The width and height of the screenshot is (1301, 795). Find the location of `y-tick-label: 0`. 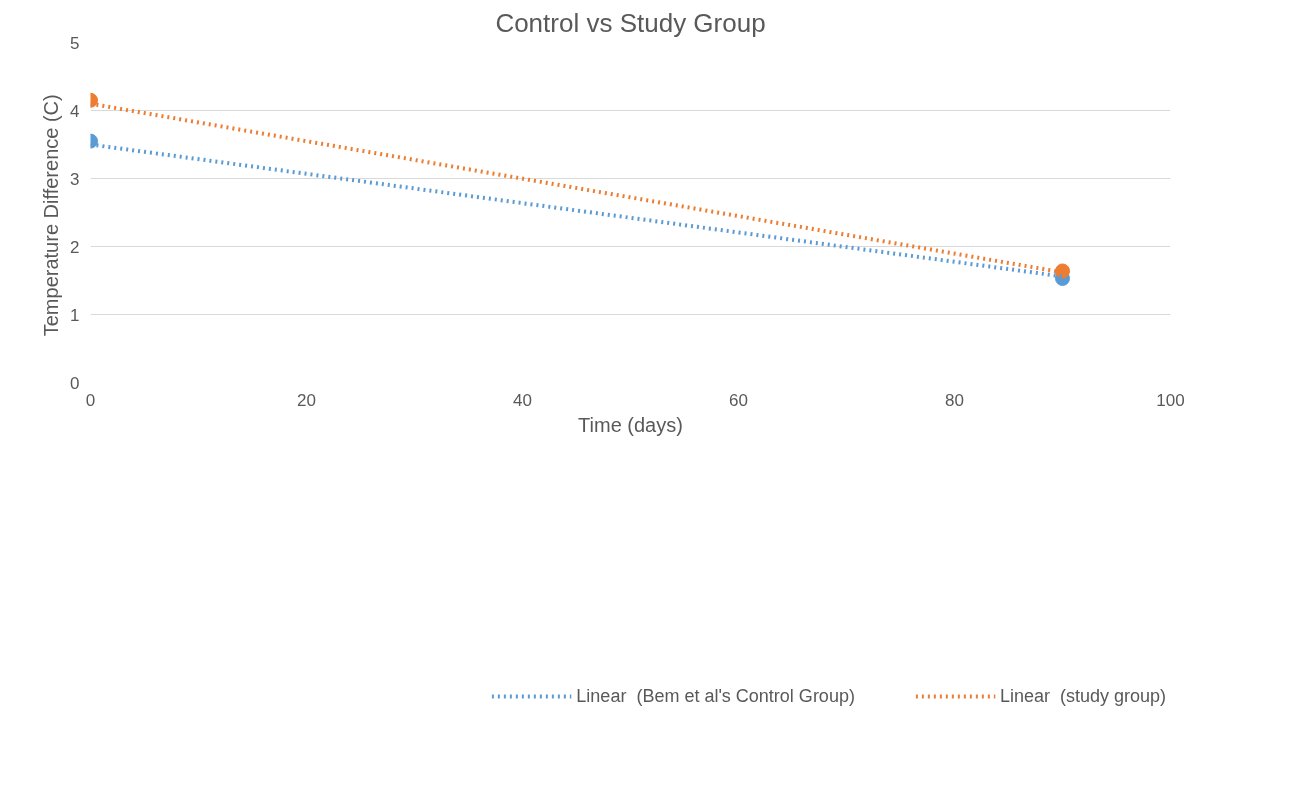

y-tick-label: 0 is located at coordinates (75, 383).